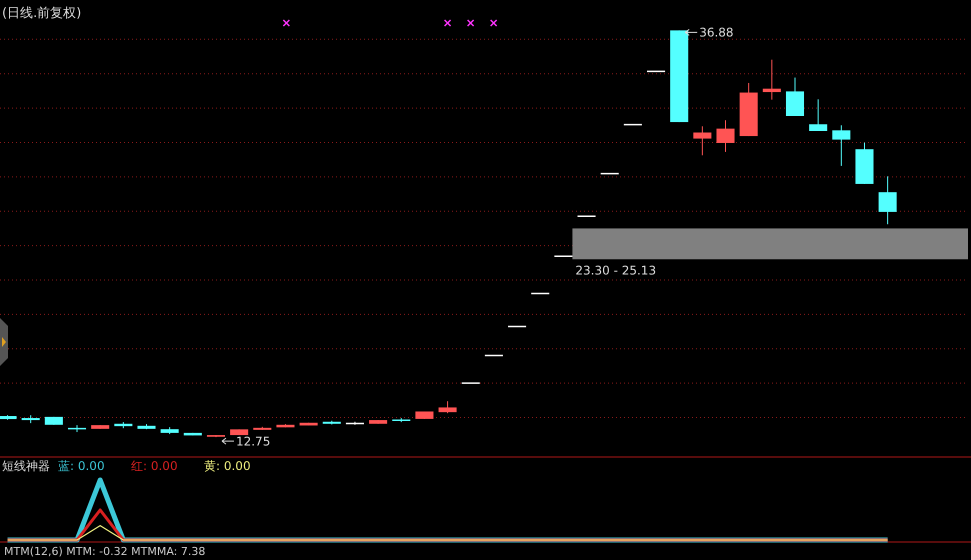  What do you see at coordinates (154, 466) in the screenshot?
I see `text: 红: 0.00` at bounding box center [154, 466].